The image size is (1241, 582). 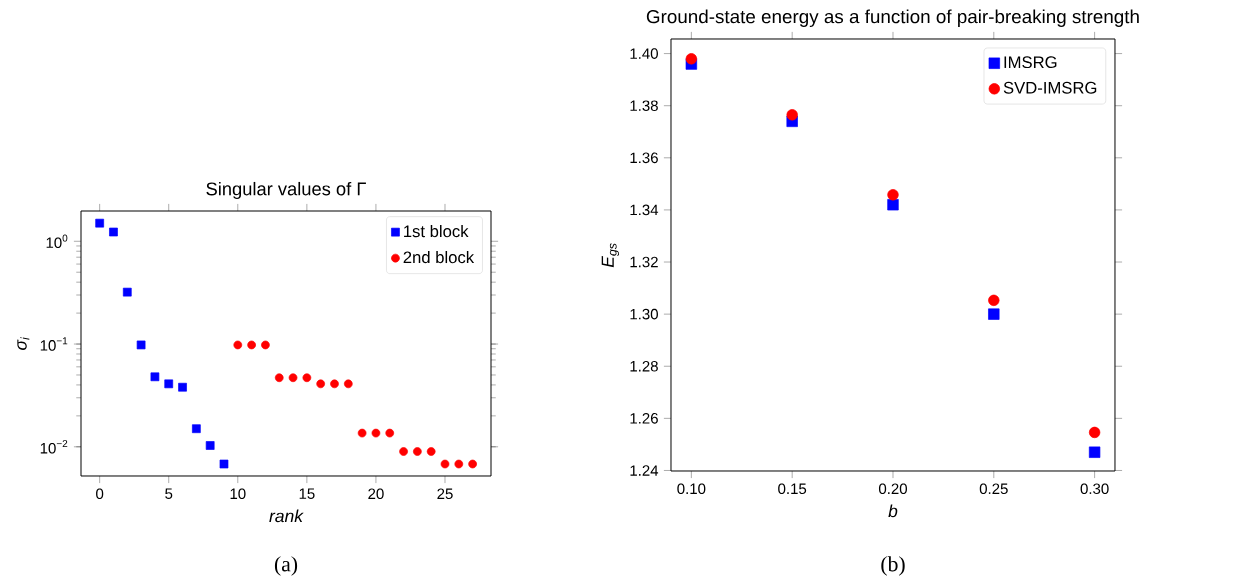 I want to click on y-axis-title: E$_{gs}$, so click(x=610, y=255).